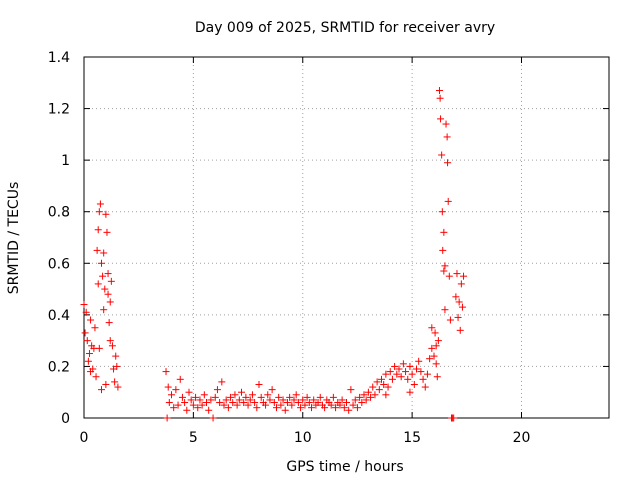 The image size is (640, 480). Describe the element at coordinates (59, 316) in the screenshot. I see `y-tick-label: 0.4` at that location.